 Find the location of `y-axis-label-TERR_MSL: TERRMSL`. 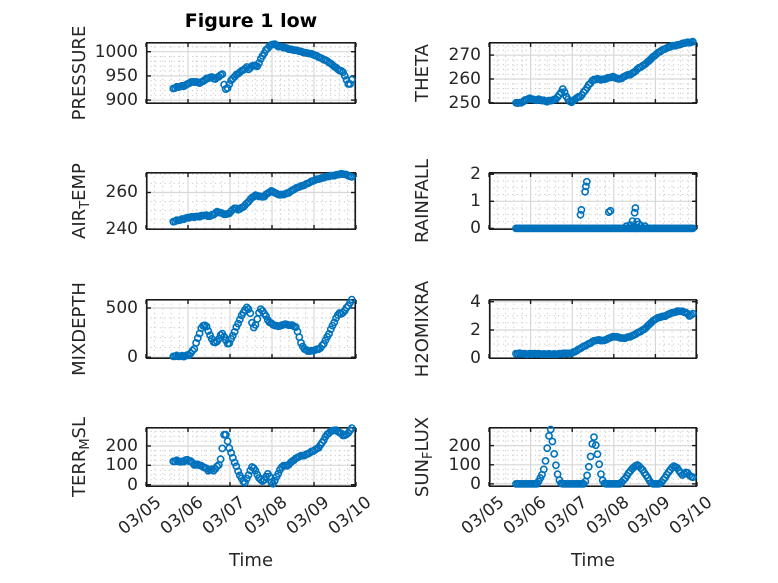

y-axis-label-TERR_MSL: TERRMSL is located at coordinates (81, 457).